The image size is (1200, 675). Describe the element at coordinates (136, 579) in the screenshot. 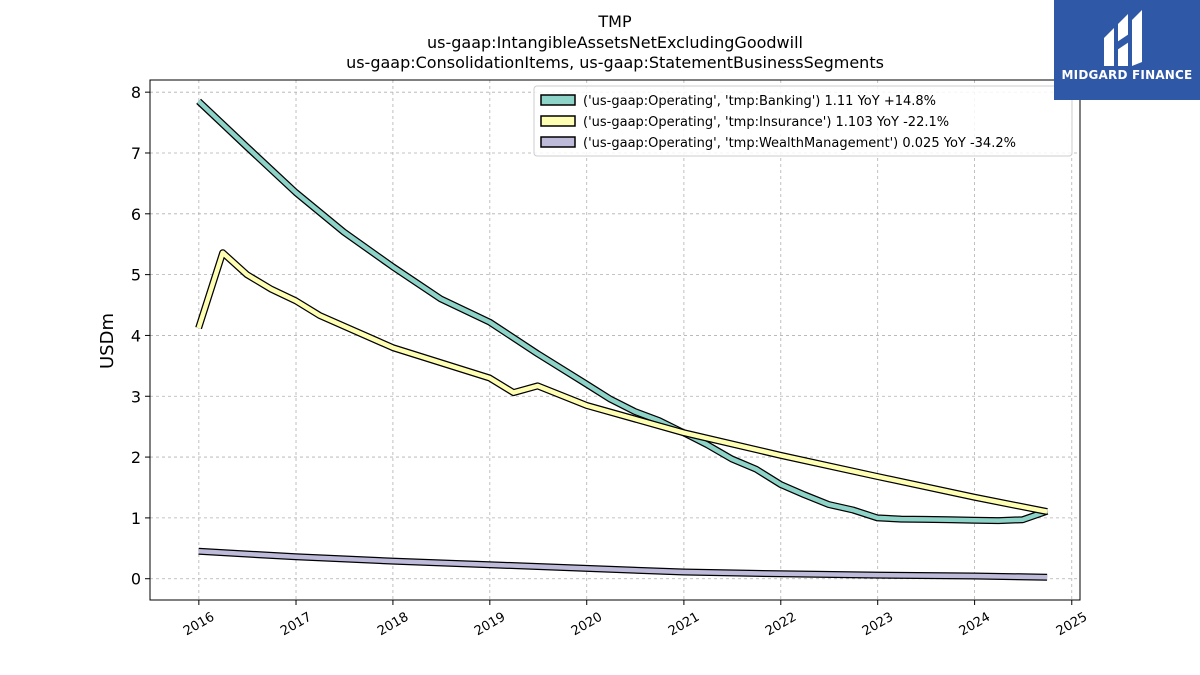

I see `y-tick-label: 0` at that location.